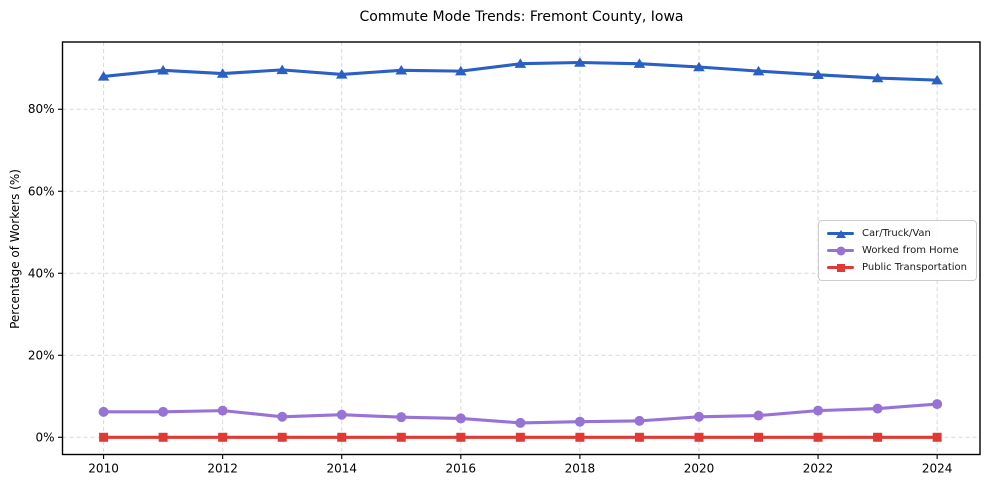 The image size is (990, 490). I want to click on y-tick-label: 20%, so click(41, 355).